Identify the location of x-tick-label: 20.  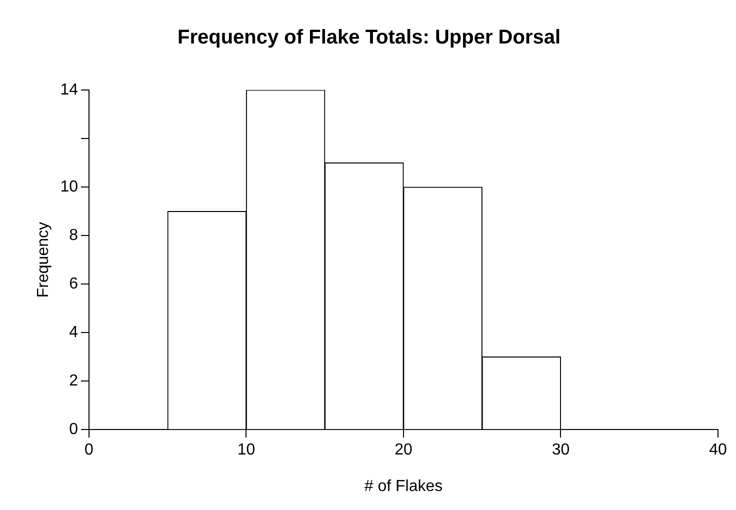
(403, 450).